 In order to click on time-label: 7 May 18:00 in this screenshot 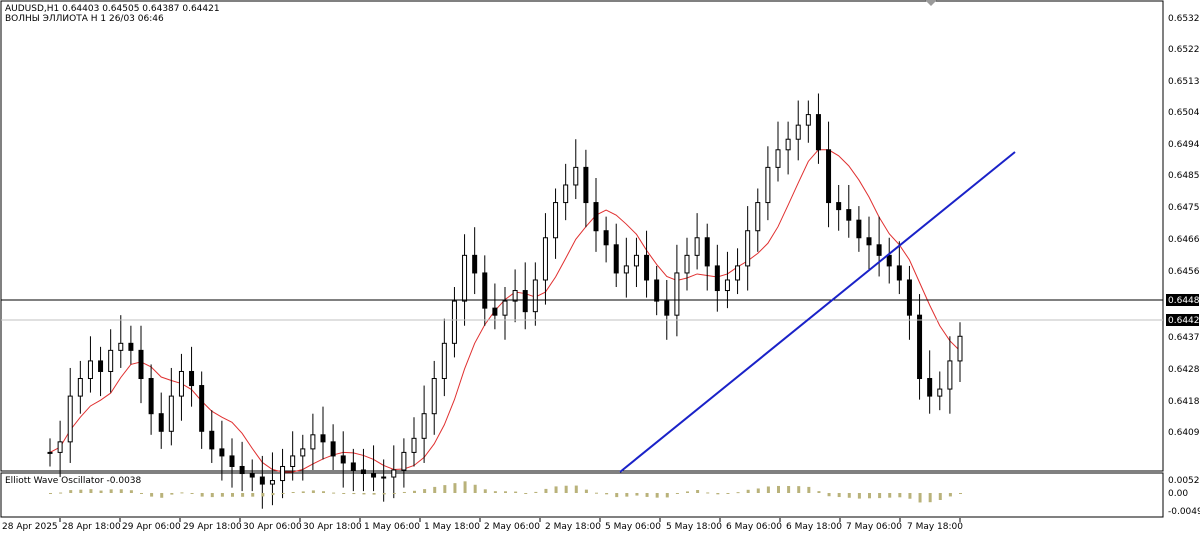, I will do `click(935, 527)`.